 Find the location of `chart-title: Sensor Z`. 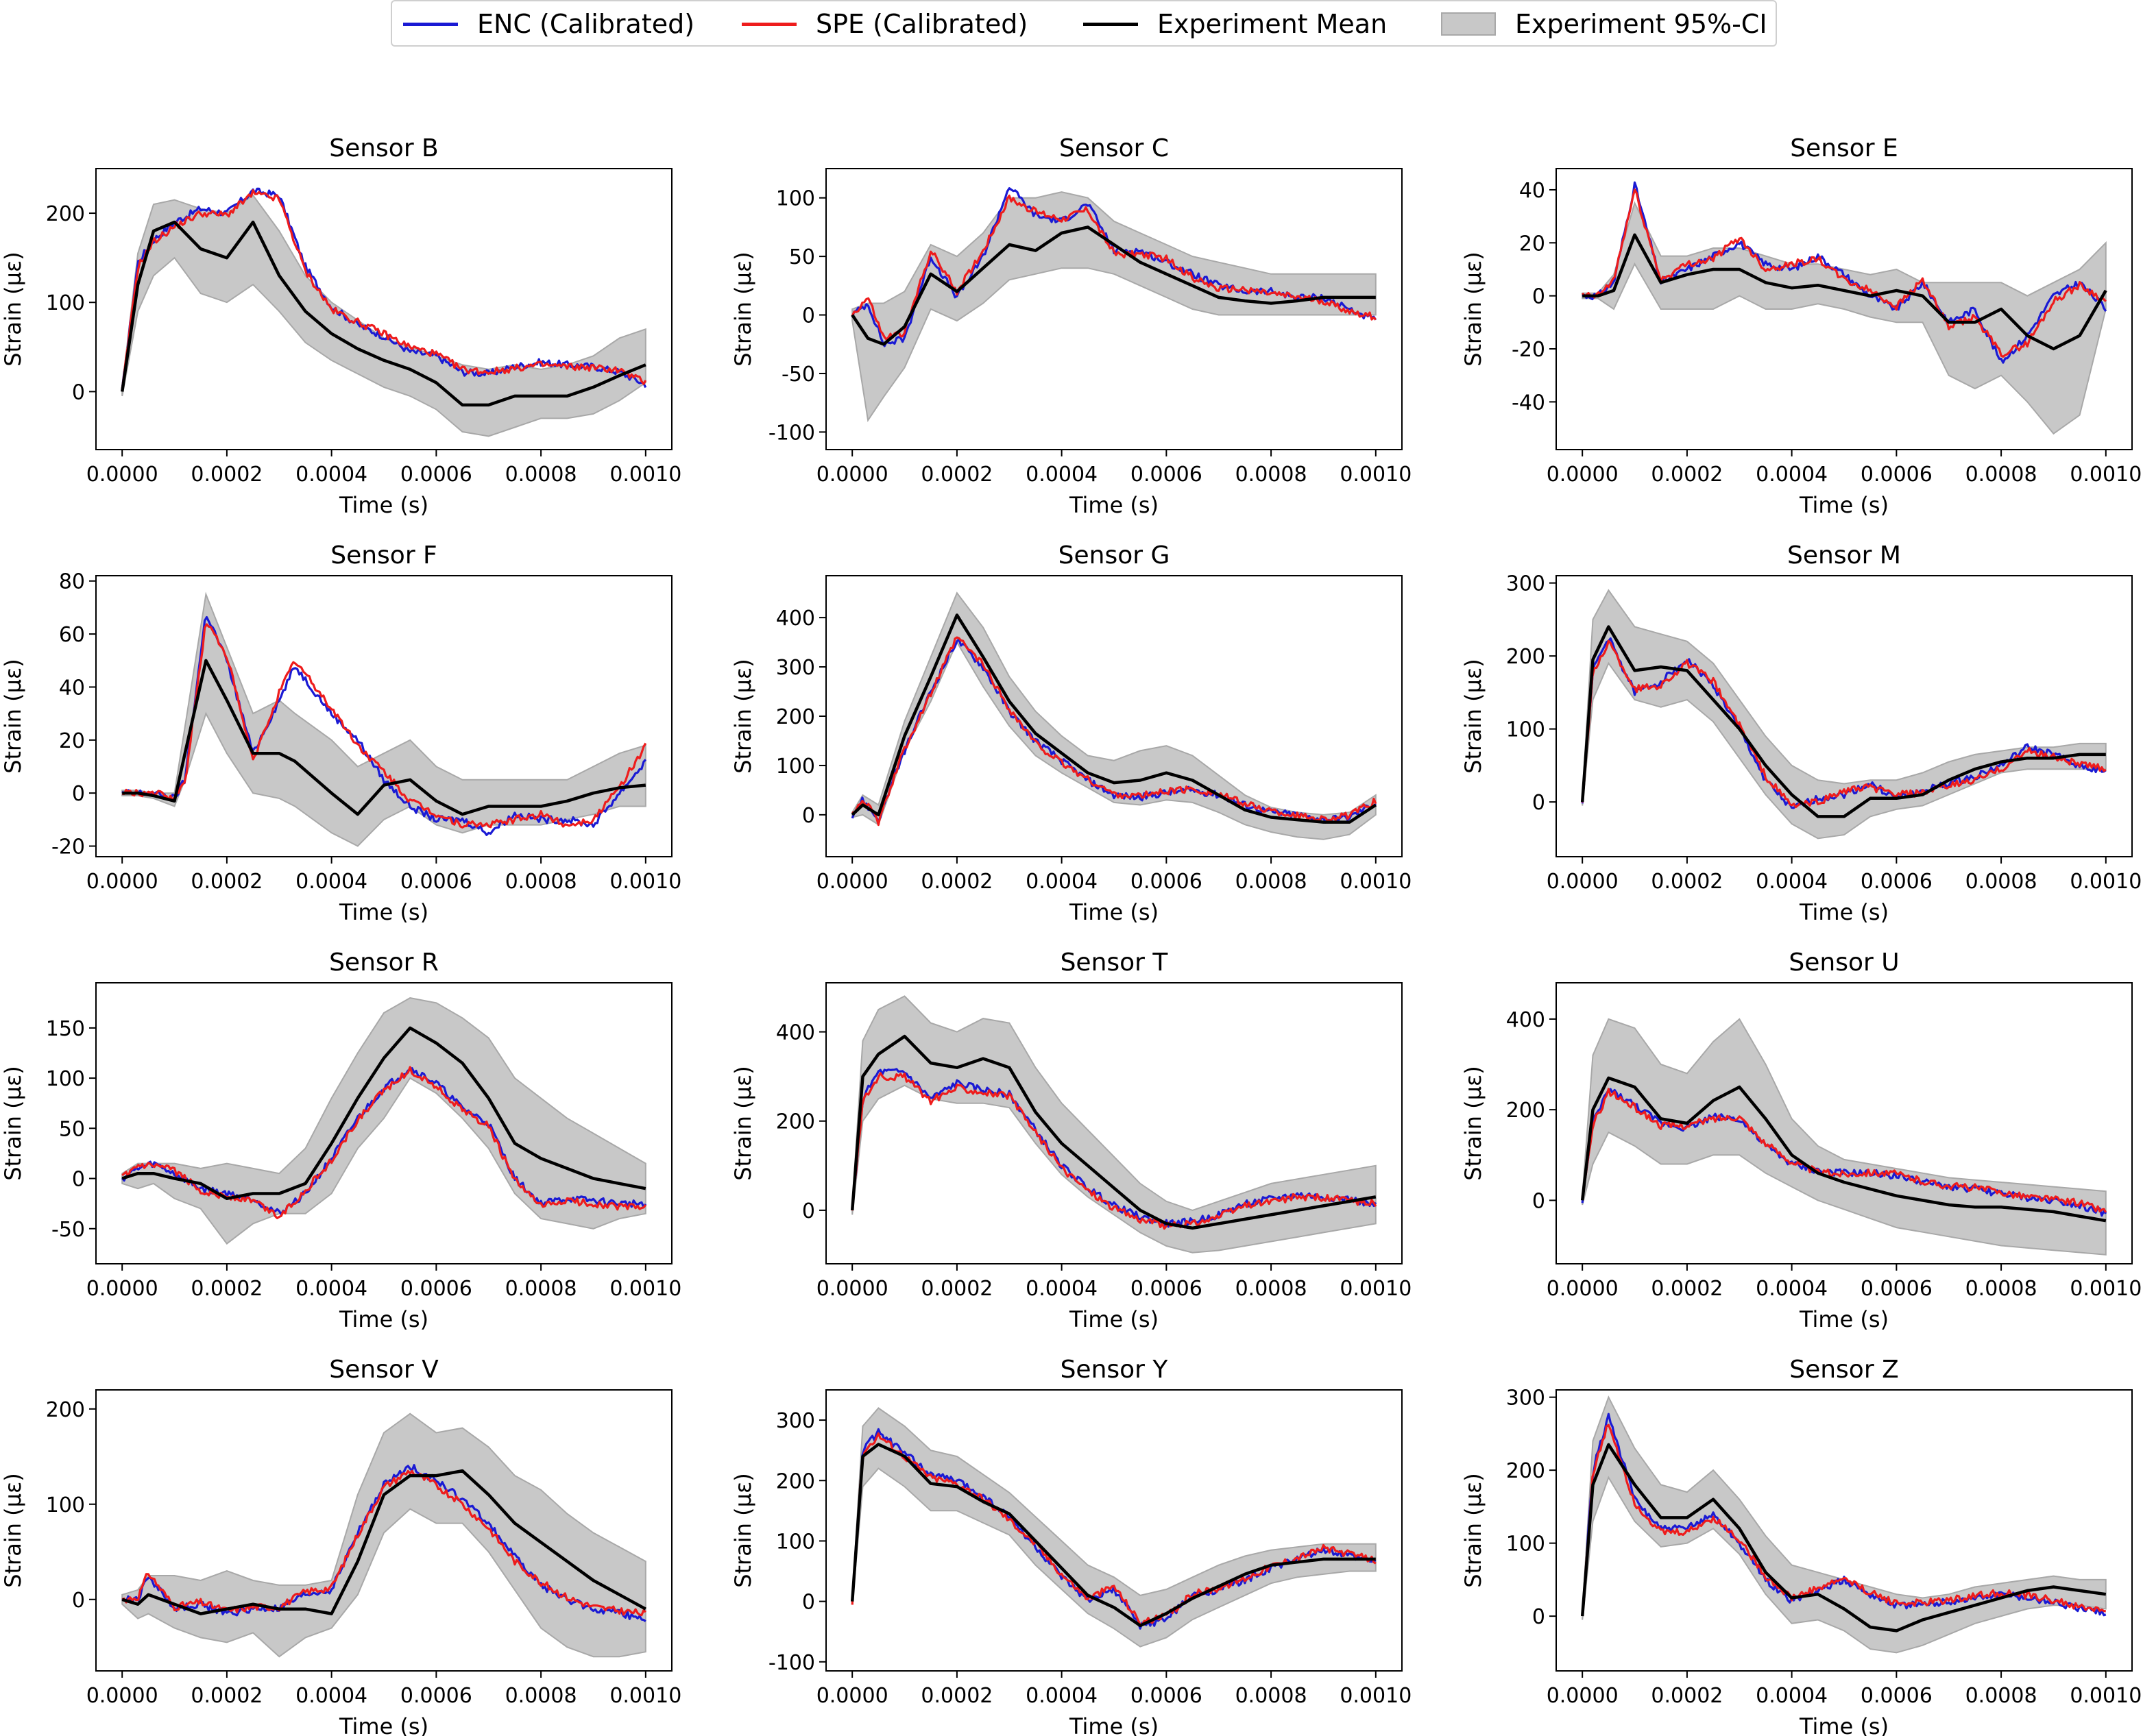

chart-title: Sensor Z is located at coordinates (1844, 1370).